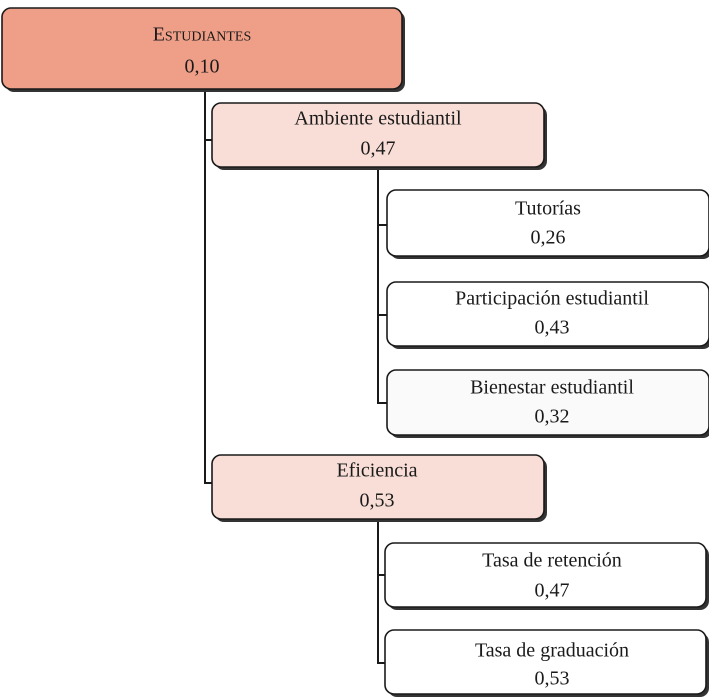 The width and height of the screenshot is (709, 699). I want to click on node-indicator: Tasa de retención 0,47, so click(546, 576).